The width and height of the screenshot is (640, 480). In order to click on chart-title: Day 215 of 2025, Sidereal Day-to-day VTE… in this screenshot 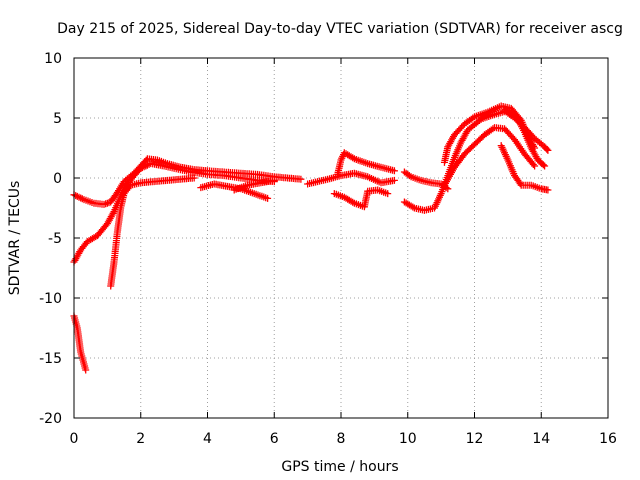, I will do `click(340, 29)`.